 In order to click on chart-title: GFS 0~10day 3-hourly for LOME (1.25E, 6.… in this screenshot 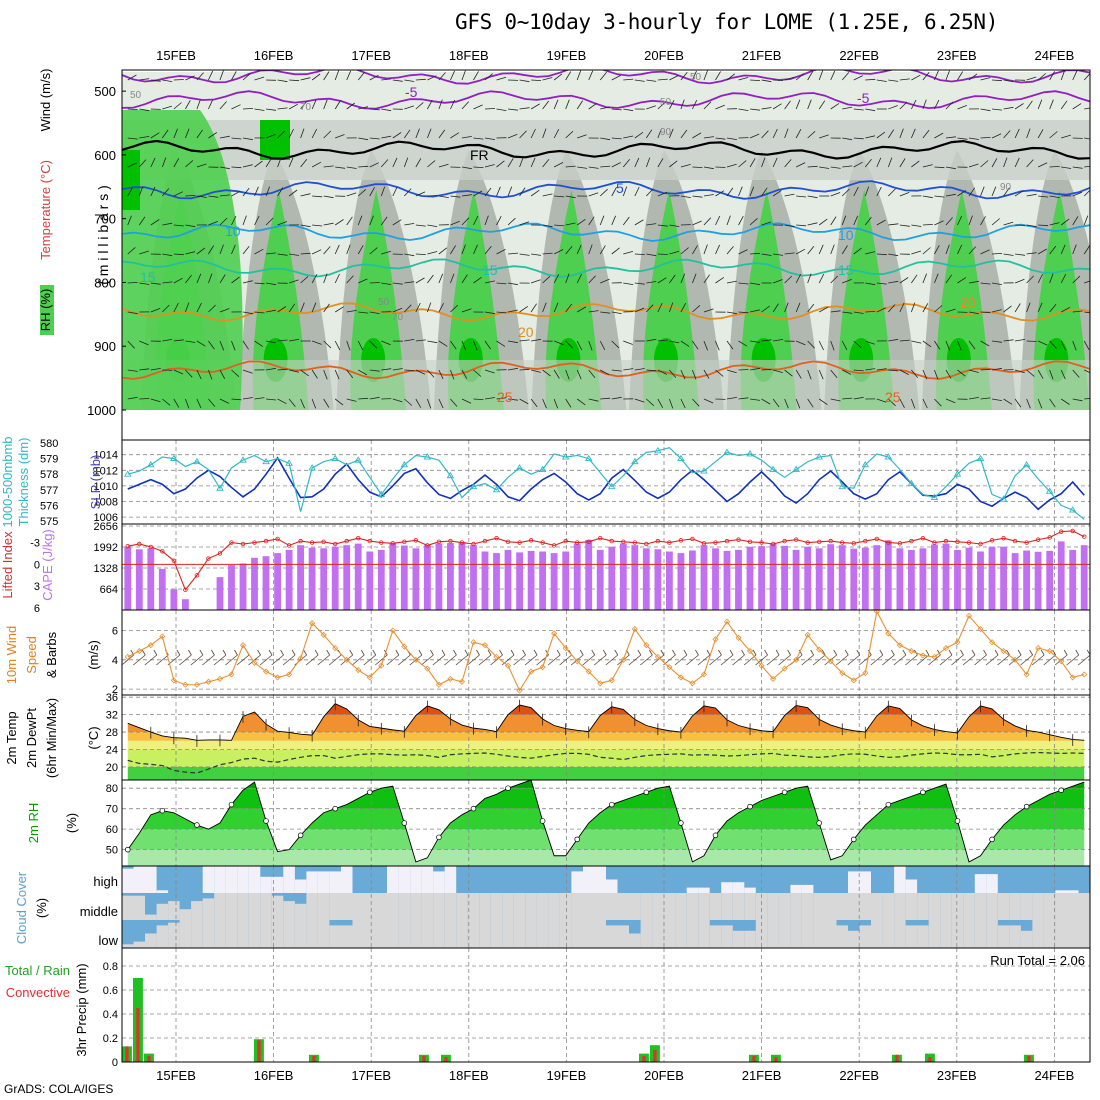, I will do `click(727, 22)`.